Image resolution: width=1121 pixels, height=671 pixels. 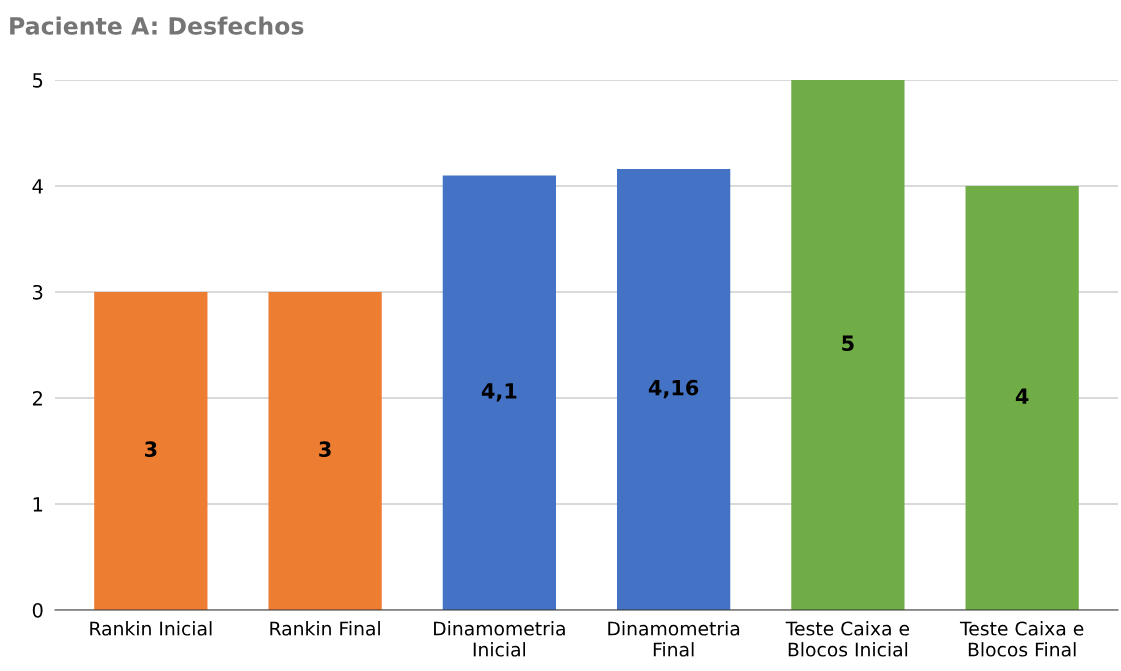 I want to click on x-tick-label: Rankin Final, so click(x=325, y=628).